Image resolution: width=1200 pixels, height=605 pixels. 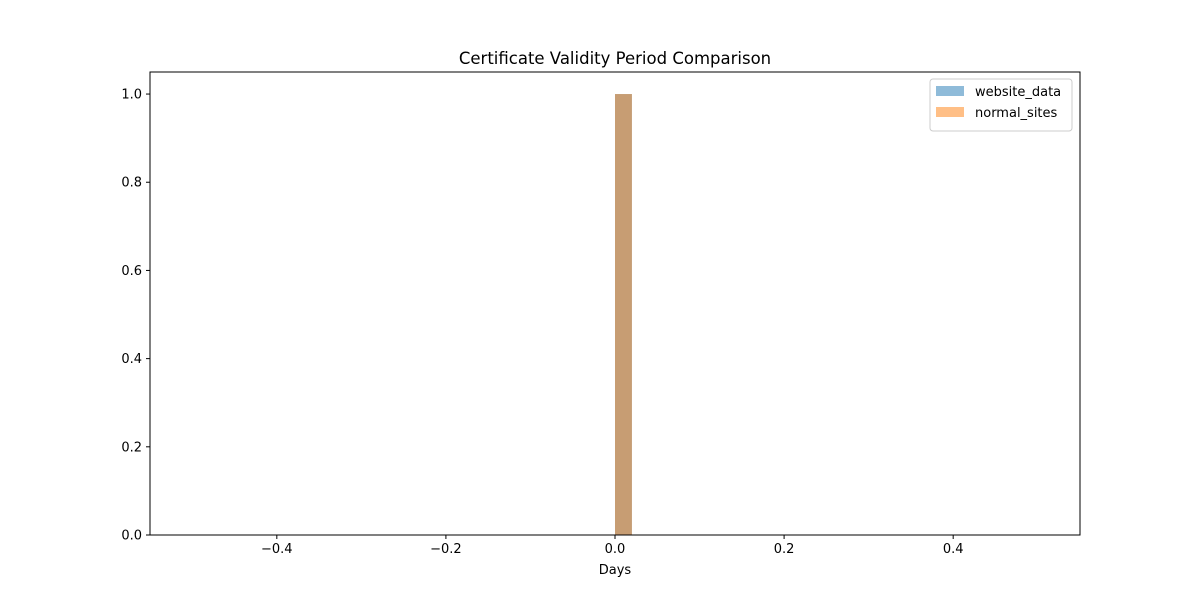 I want to click on x-axis: −0.4 −0.2 0.0 0.2 0.4, so click(x=612, y=546).